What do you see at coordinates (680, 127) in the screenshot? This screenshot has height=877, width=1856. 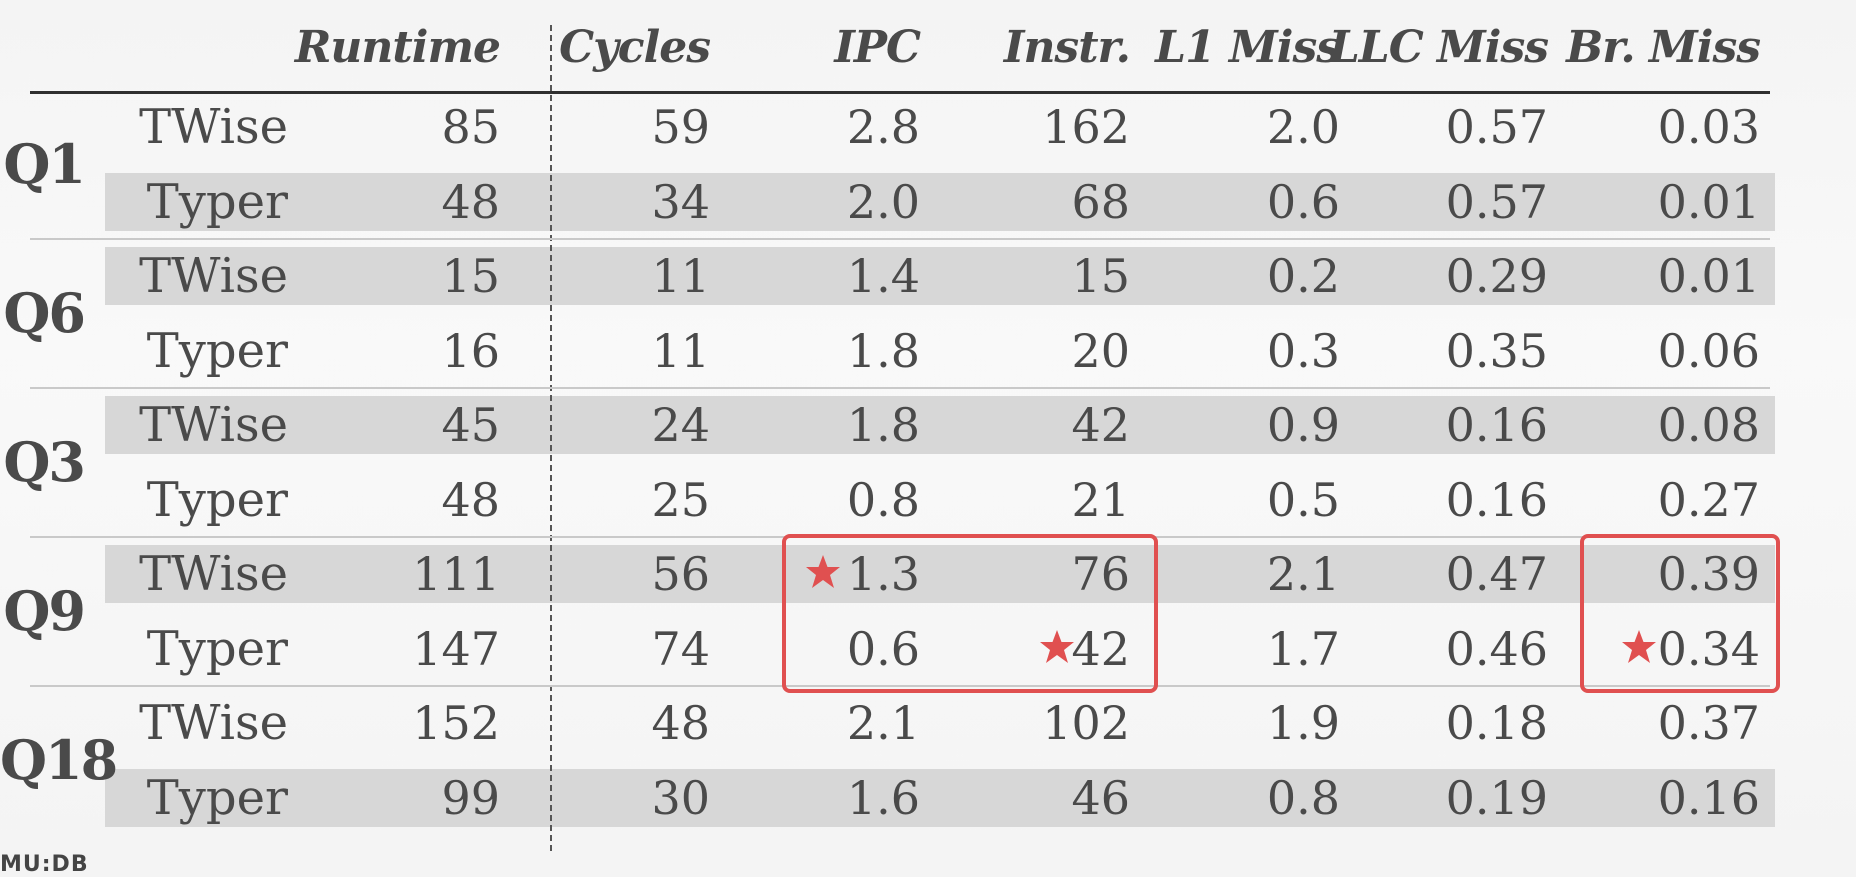 I see `table-cell: 59` at bounding box center [680, 127].